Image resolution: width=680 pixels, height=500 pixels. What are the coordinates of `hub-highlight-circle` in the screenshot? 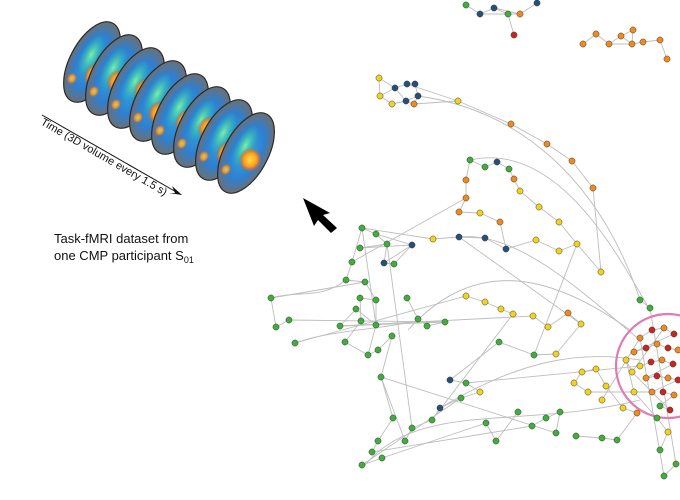 It's located at (647, 366).